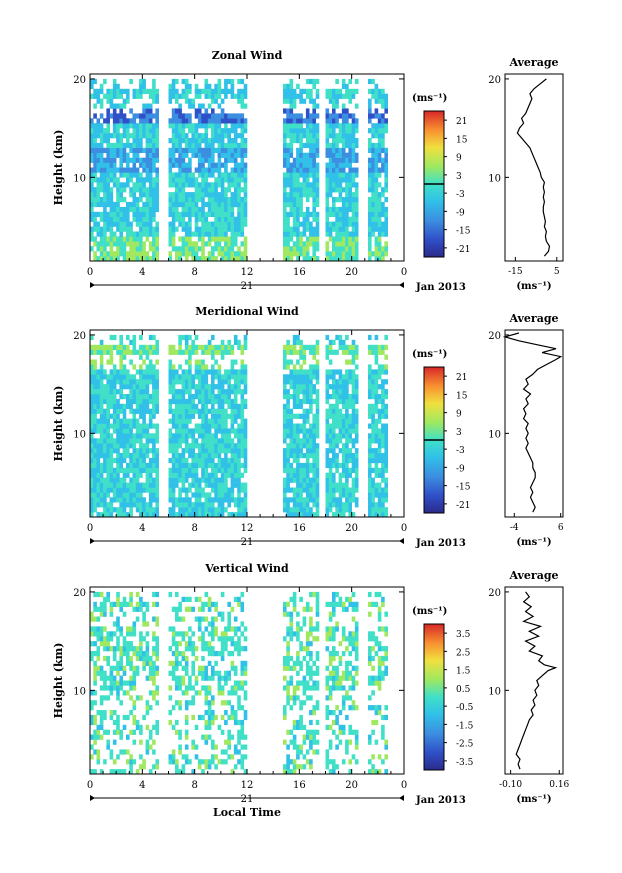 This screenshot has width=622, height=873. Describe the element at coordinates (462, 396) in the screenshot. I see `colorbar-tick-label: 15` at that location.